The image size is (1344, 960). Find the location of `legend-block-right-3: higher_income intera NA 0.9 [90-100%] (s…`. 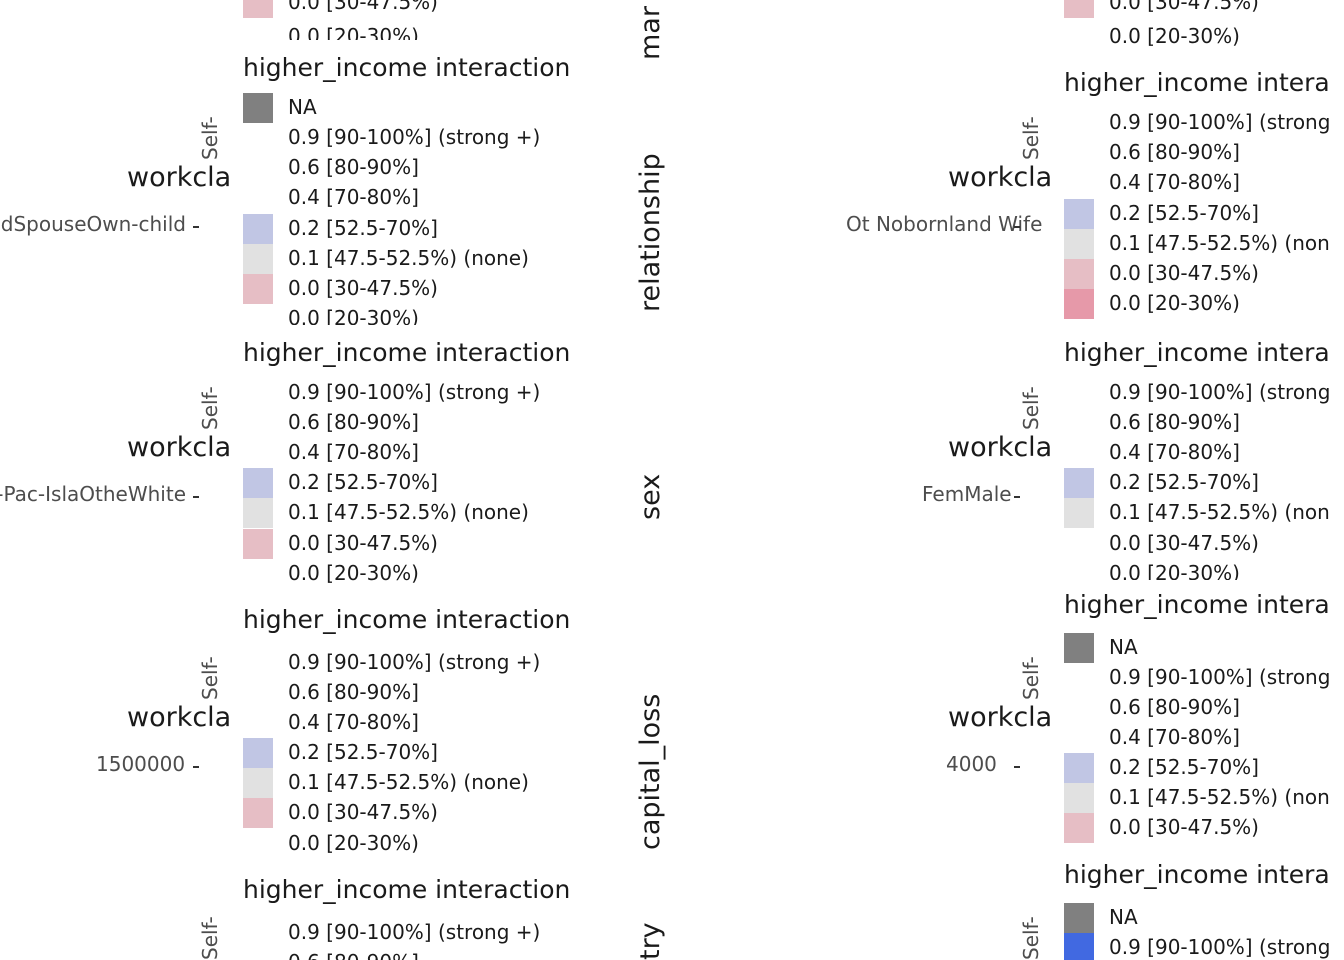

legend-block-right-3: higher_income intera NA 0.9 [90-100%] (s… is located at coordinates (1204, 720).